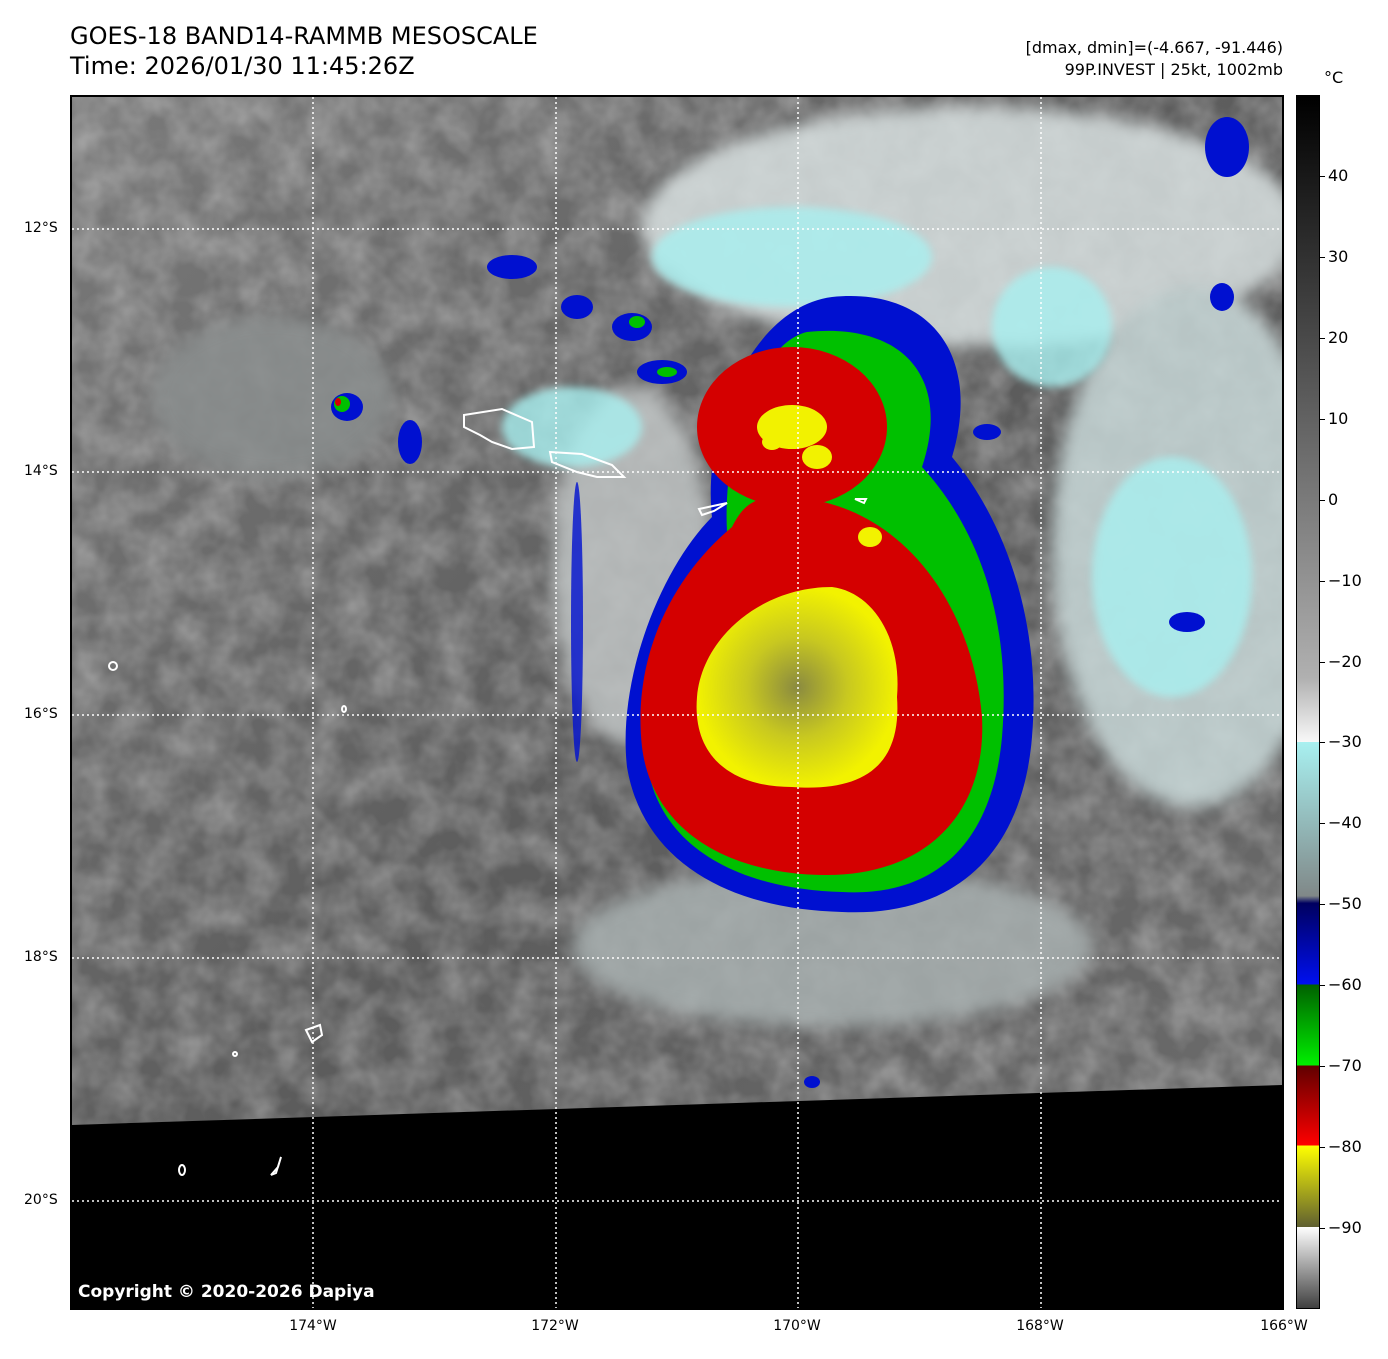  Describe the element at coordinates (226, 1292) in the screenshot. I see `copyright-notice: Copyright © 2020-2026 Dapiya` at that location.